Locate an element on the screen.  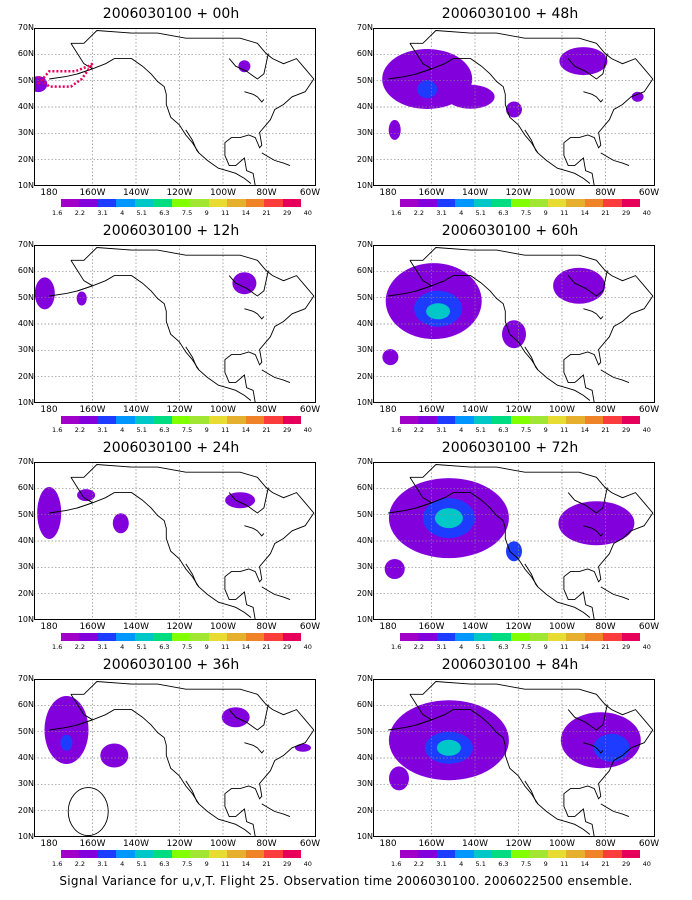
colorbar-label: 6.3 is located at coordinates (164, 213).